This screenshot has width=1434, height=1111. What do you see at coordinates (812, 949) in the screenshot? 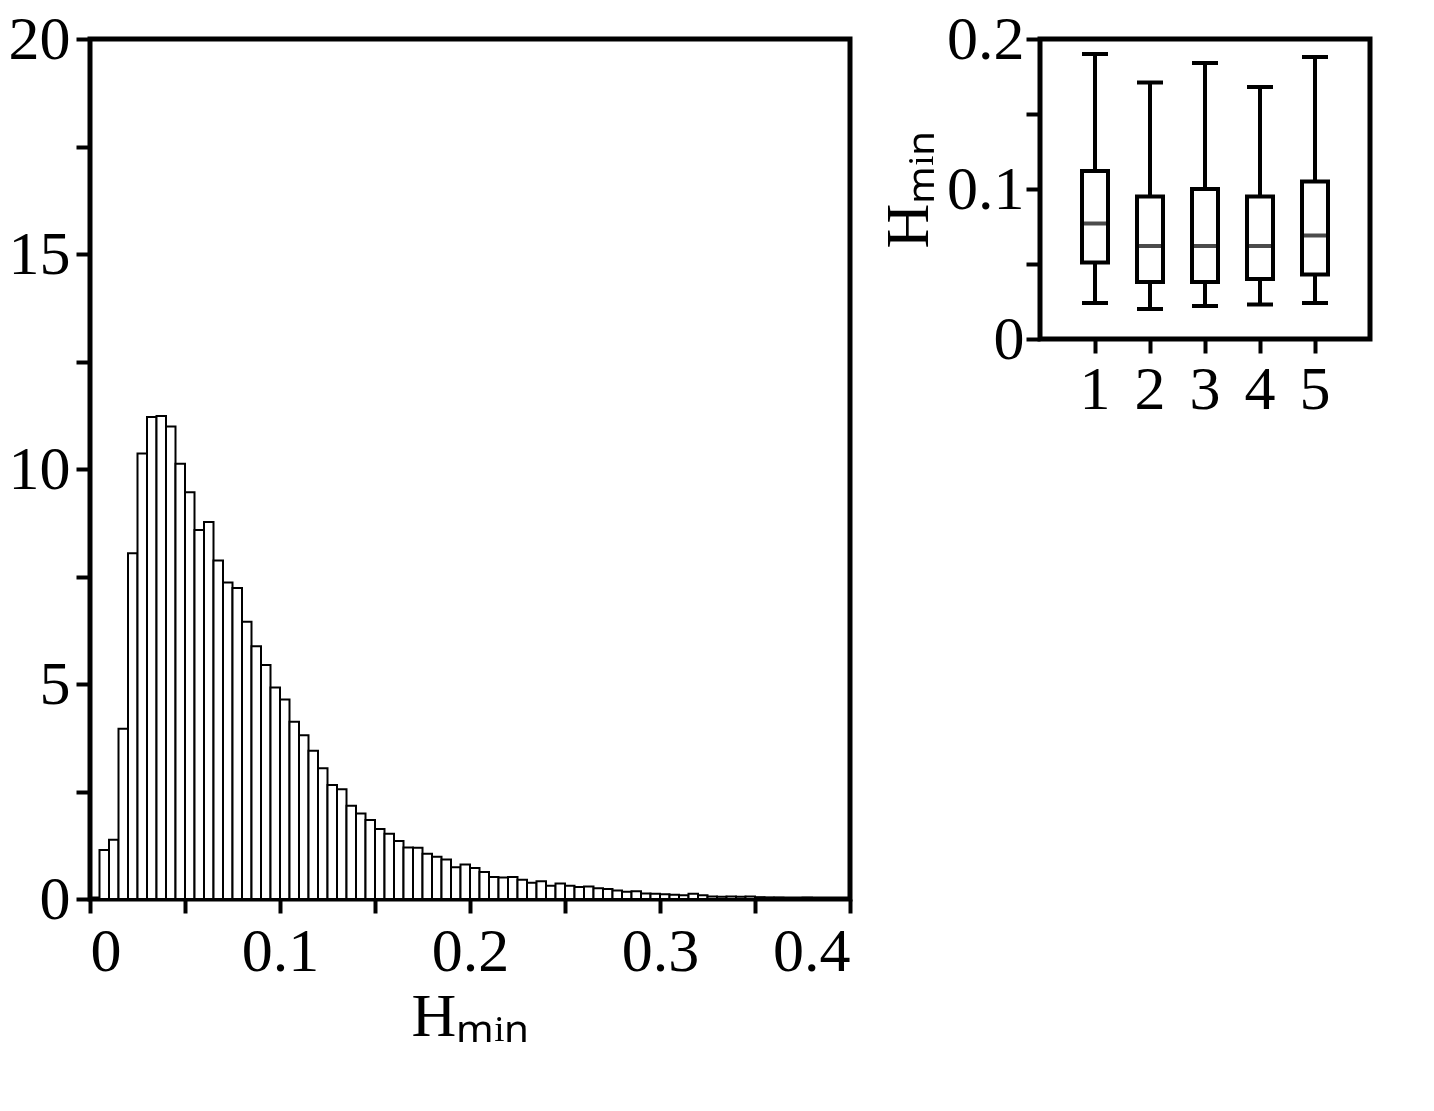
I see `x-tick-label: 0.4` at bounding box center [812, 949].